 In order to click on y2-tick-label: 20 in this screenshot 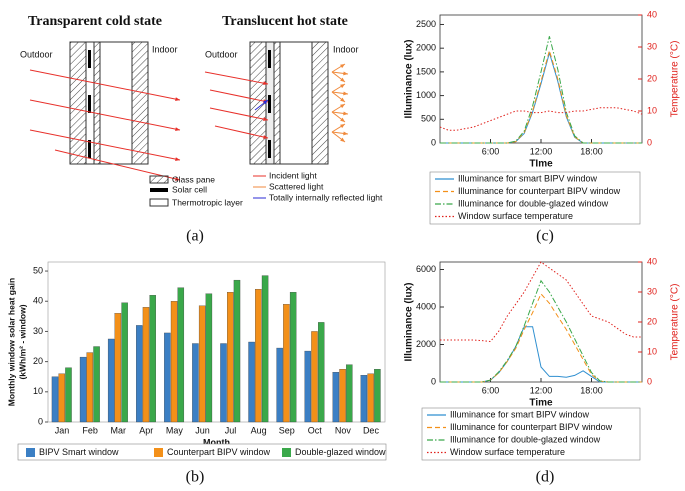, I will do `click(652, 321)`.